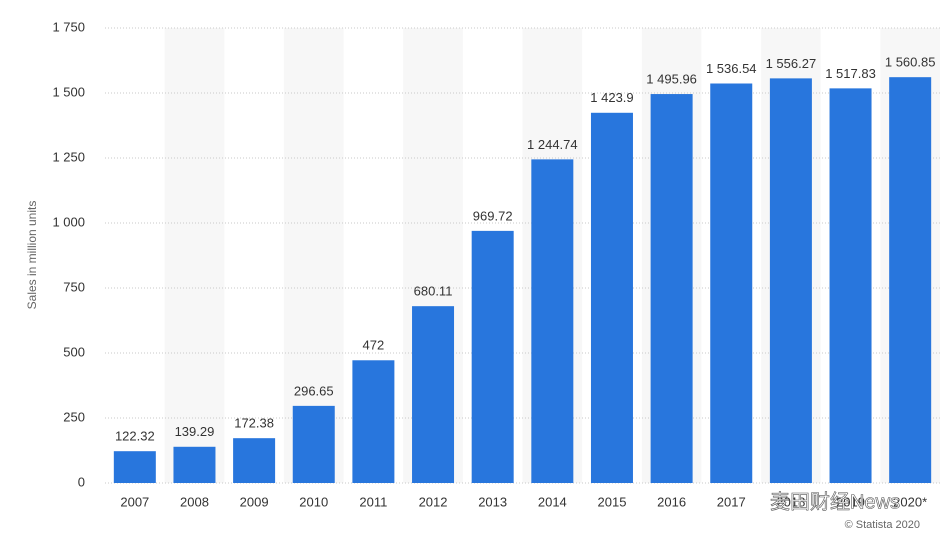  Describe the element at coordinates (81, 481) in the screenshot. I see `y-tick-label: 0` at that location.